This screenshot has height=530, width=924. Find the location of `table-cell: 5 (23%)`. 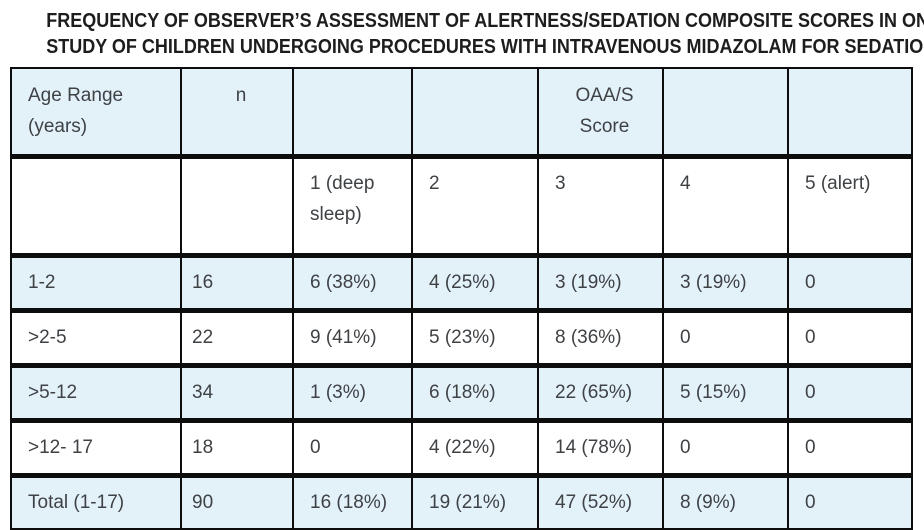

table-cell: 5 (23%) is located at coordinates (474, 339).